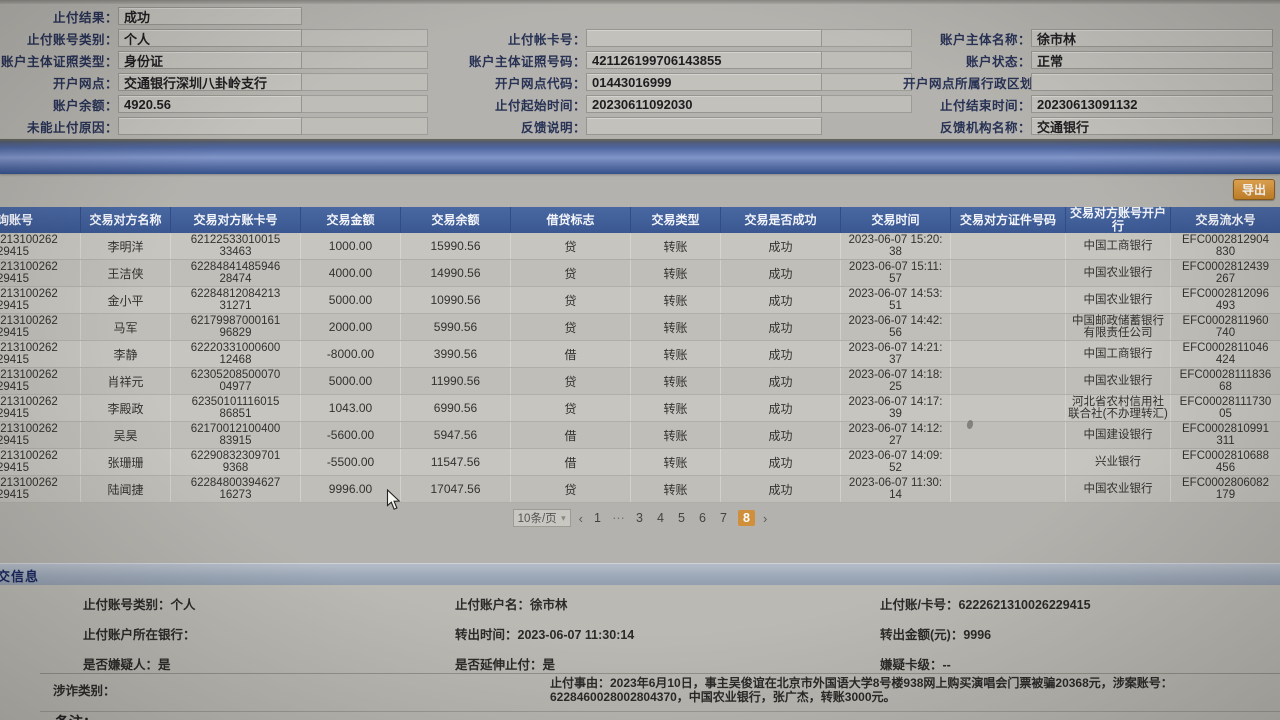 This screenshot has height=720, width=1280. I want to click on table-header-time: 交易时间, so click(895, 220).